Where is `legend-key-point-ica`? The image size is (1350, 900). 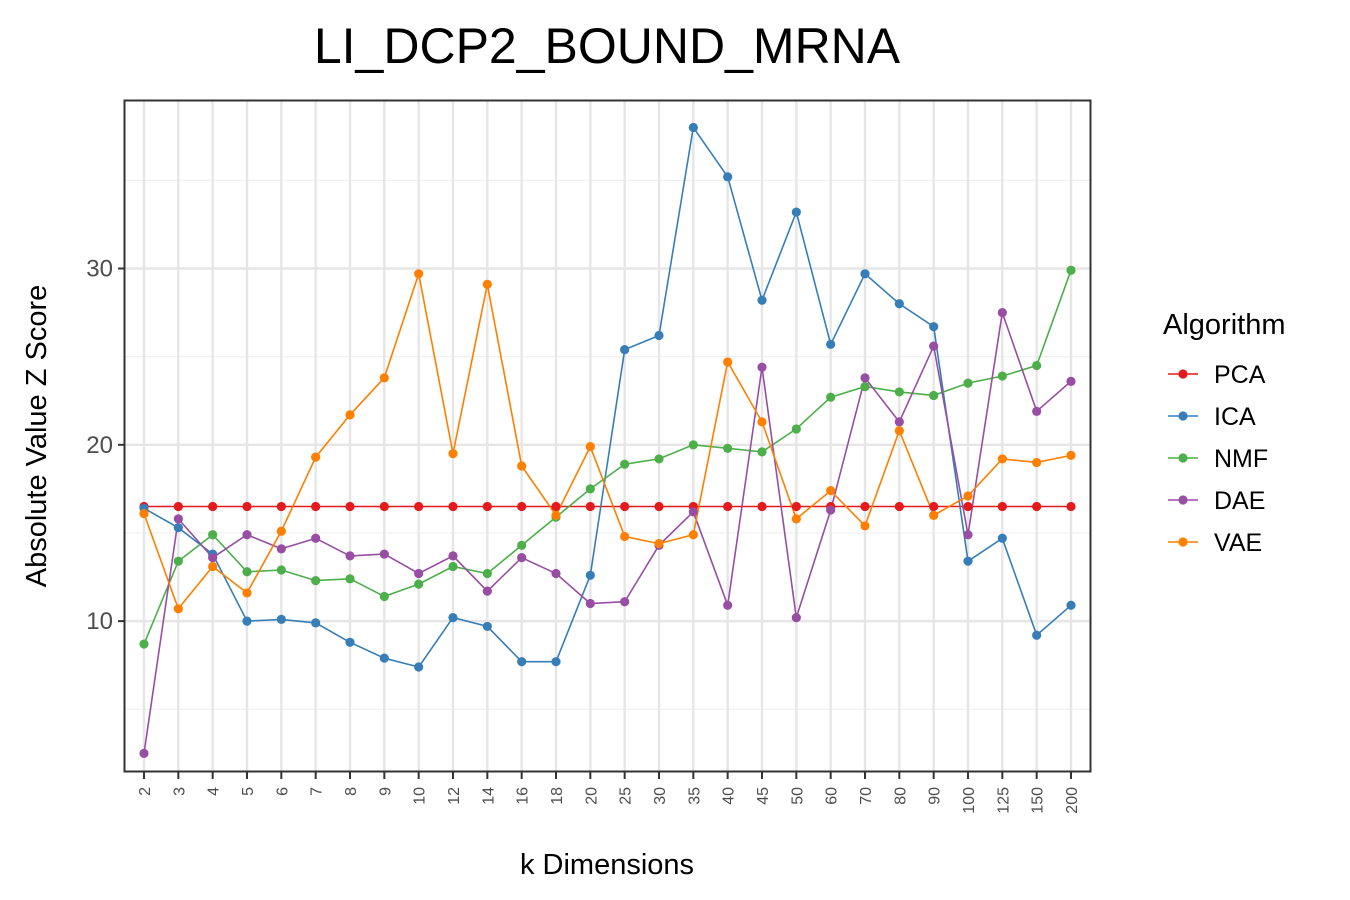 legend-key-point-ica is located at coordinates (1183, 416).